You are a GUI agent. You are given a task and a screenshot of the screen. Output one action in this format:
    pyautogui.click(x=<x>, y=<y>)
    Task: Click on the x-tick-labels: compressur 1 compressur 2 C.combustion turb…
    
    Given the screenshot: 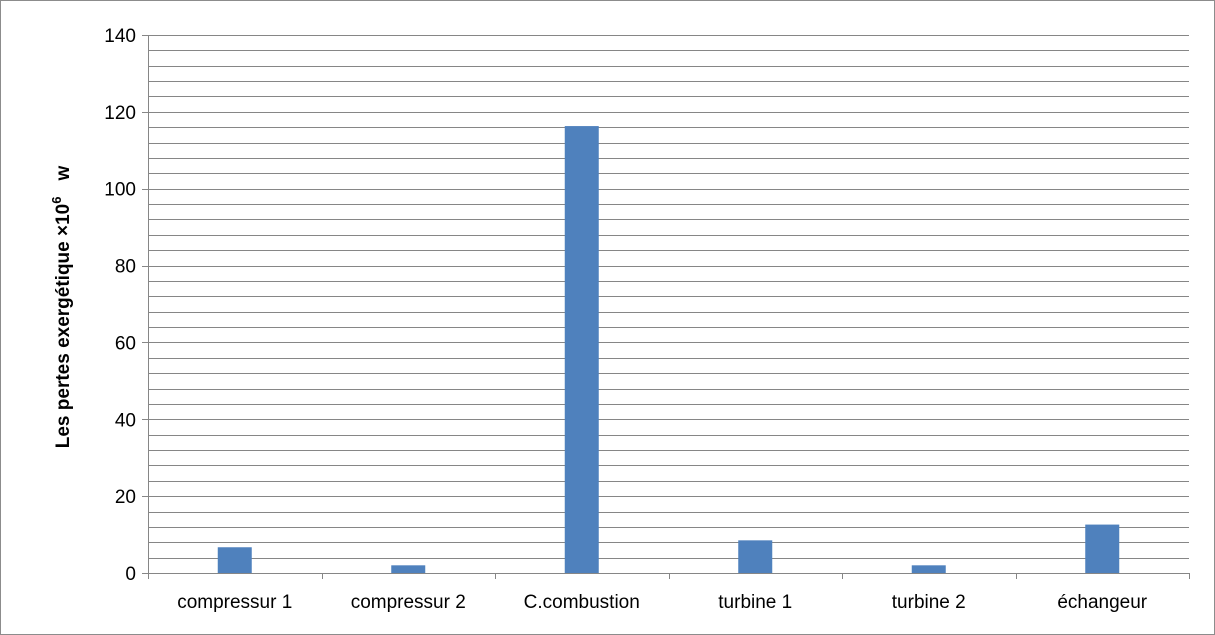 What is the action you would take?
    pyautogui.click(x=662, y=602)
    